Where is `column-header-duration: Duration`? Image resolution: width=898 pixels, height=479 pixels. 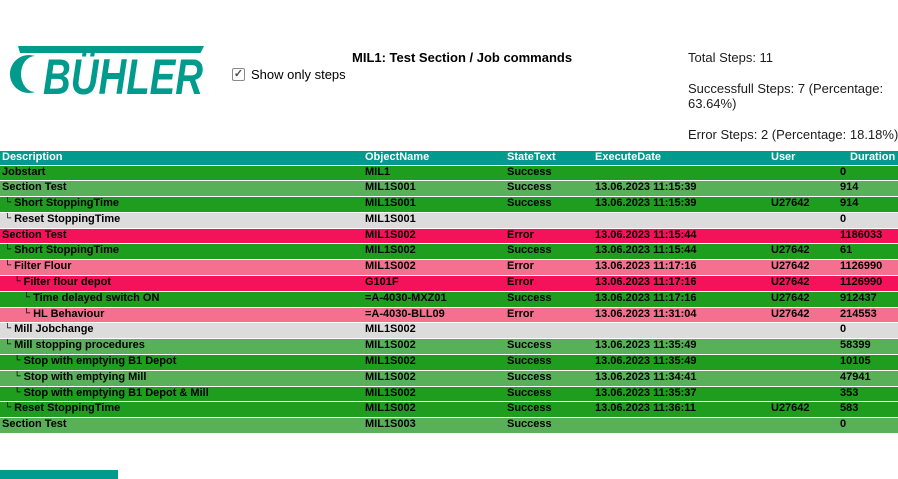
column-header-duration: Duration is located at coordinates (873, 157).